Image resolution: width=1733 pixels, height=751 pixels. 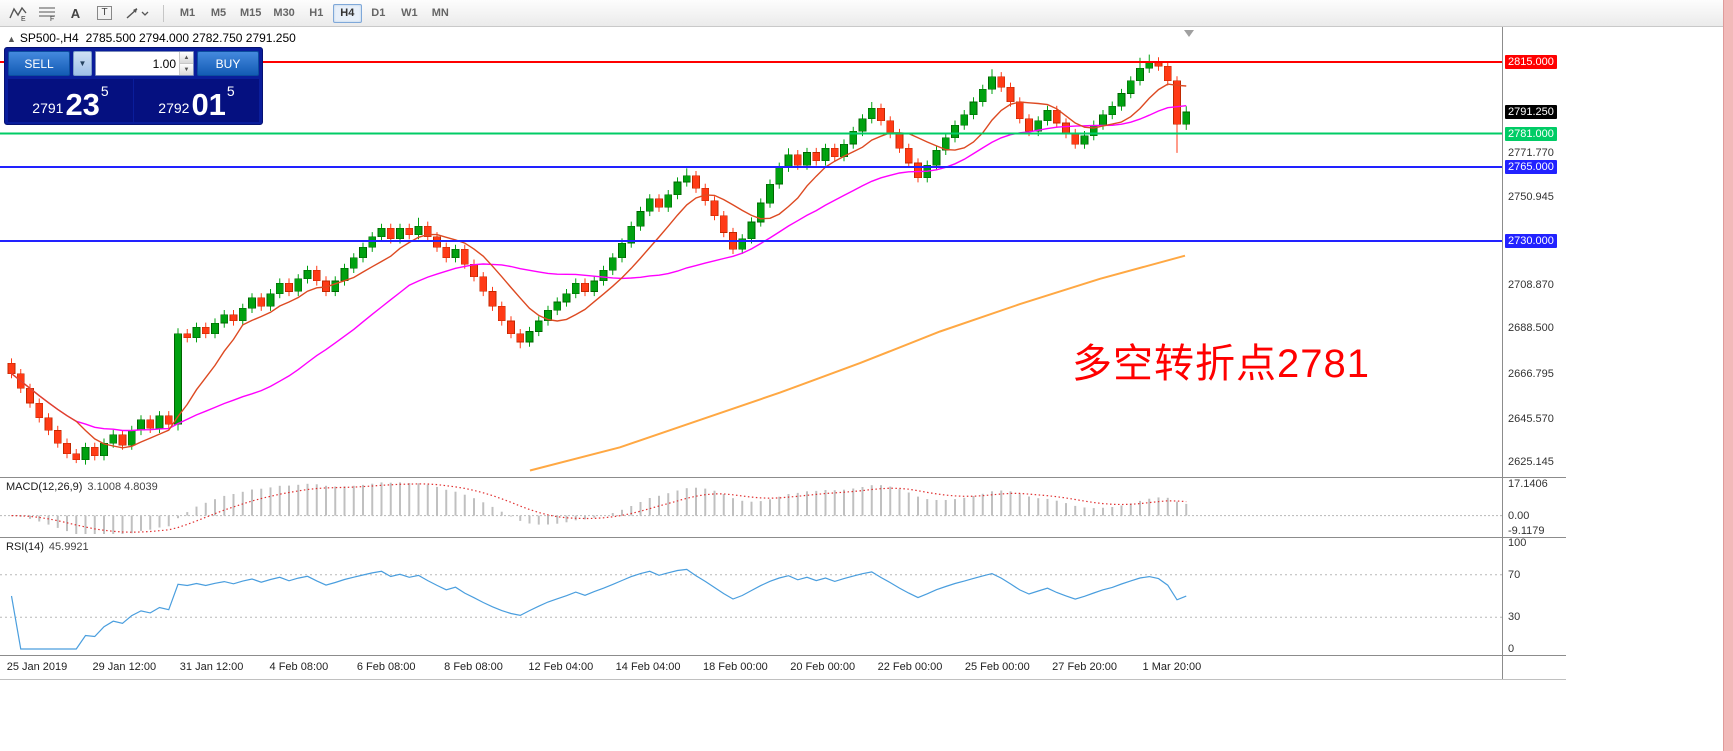 What do you see at coordinates (68, 547) in the screenshot?
I see `rsi-value: 45.9921` at bounding box center [68, 547].